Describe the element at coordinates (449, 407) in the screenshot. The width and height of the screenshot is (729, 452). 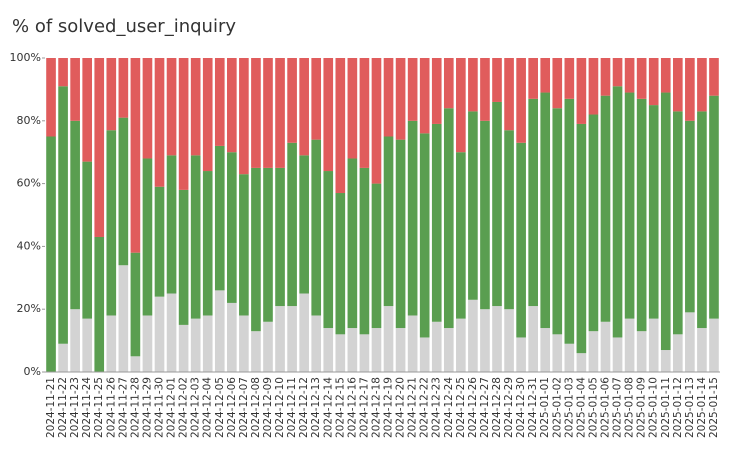
I see `x-tick-label: 2024-12-24` at that location.